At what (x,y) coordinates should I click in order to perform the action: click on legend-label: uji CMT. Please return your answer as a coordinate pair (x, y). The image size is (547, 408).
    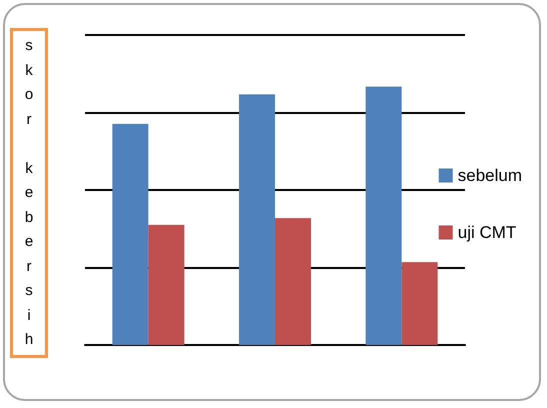
    Looking at the image, I should click on (487, 232).